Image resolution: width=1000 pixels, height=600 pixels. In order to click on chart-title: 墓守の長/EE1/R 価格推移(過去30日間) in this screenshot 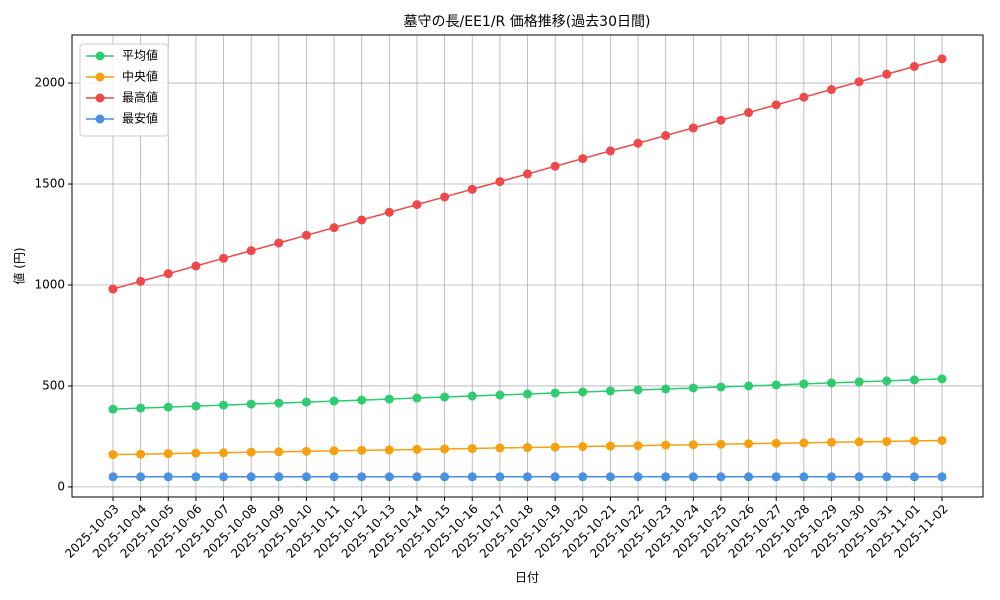, I will do `click(527, 22)`.